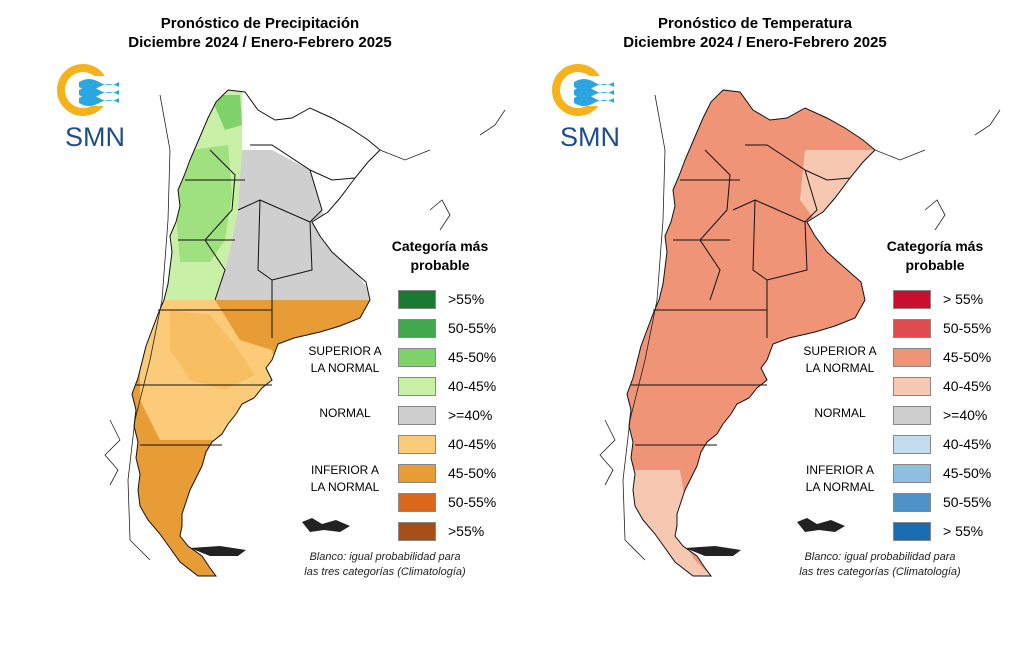 Image resolution: width=1024 pixels, height=660 pixels. I want to click on precipitation-legend-title: Categoría más probable, so click(440, 256).